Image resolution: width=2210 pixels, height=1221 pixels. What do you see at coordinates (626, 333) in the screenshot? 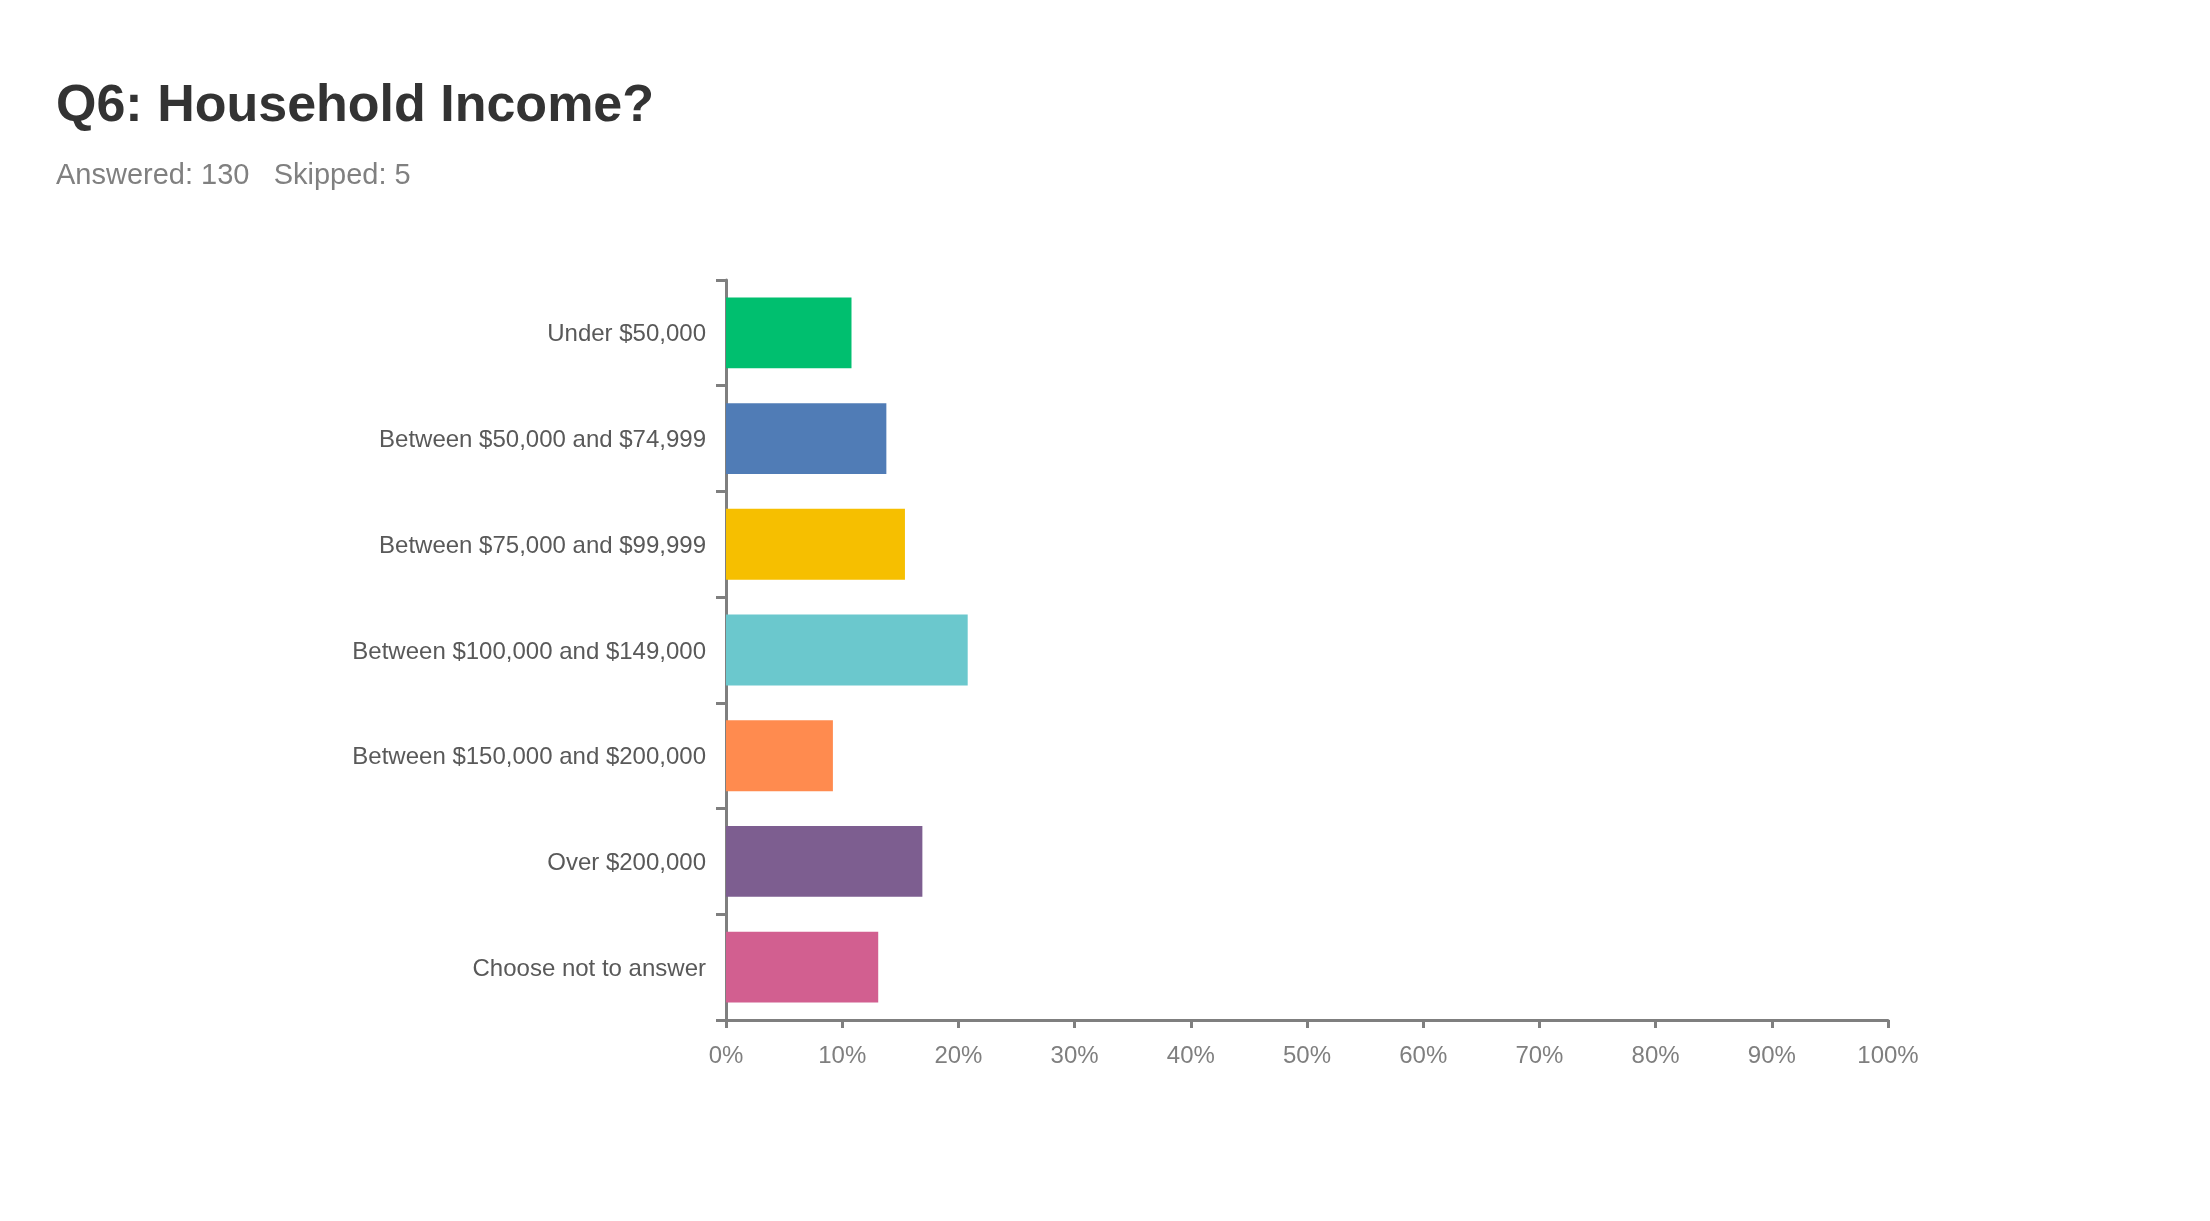
I see `y-tick-label: Under $50,000` at bounding box center [626, 333].